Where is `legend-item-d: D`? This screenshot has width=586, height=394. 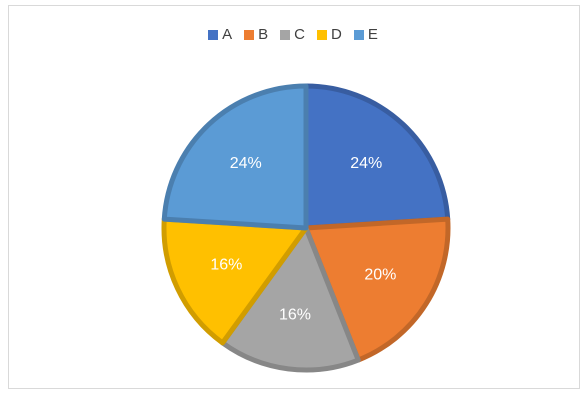 legend-item-d: D is located at coordinates (329, 34).